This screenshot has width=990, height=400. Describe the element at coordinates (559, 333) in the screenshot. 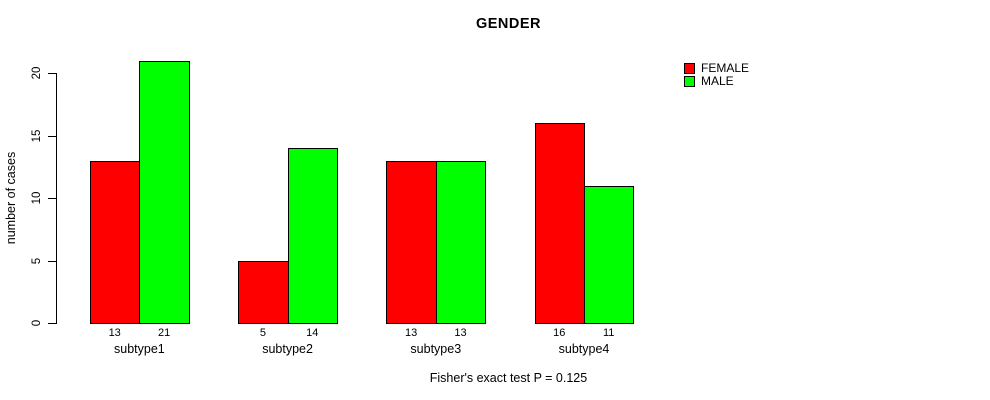

I see `bar-value-label: 16` at that location.